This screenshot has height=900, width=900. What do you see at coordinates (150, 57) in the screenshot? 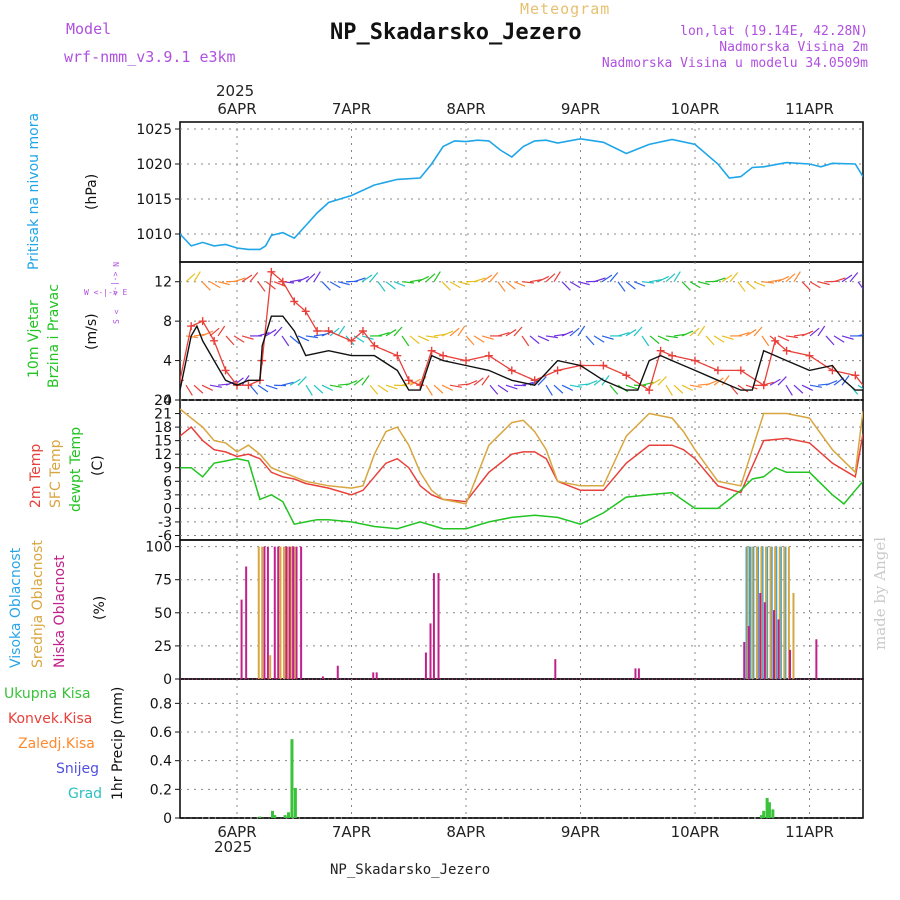
I see `model-name: wrf-nmm_v3.9.1 e3km` at bounding box center [150, 57].